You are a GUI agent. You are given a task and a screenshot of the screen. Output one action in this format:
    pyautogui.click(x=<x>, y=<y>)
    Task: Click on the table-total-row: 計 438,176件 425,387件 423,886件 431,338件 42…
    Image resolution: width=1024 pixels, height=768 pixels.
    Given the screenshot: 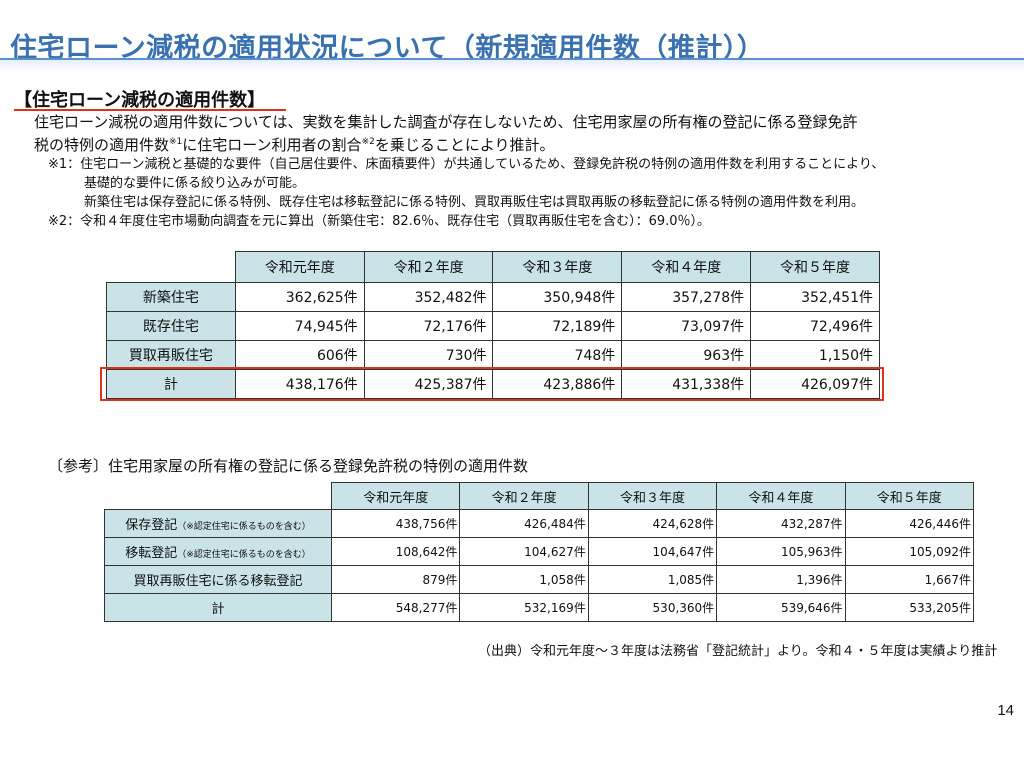 What is the action you would take?
    pyautogui.click(x=493, y=384)
    